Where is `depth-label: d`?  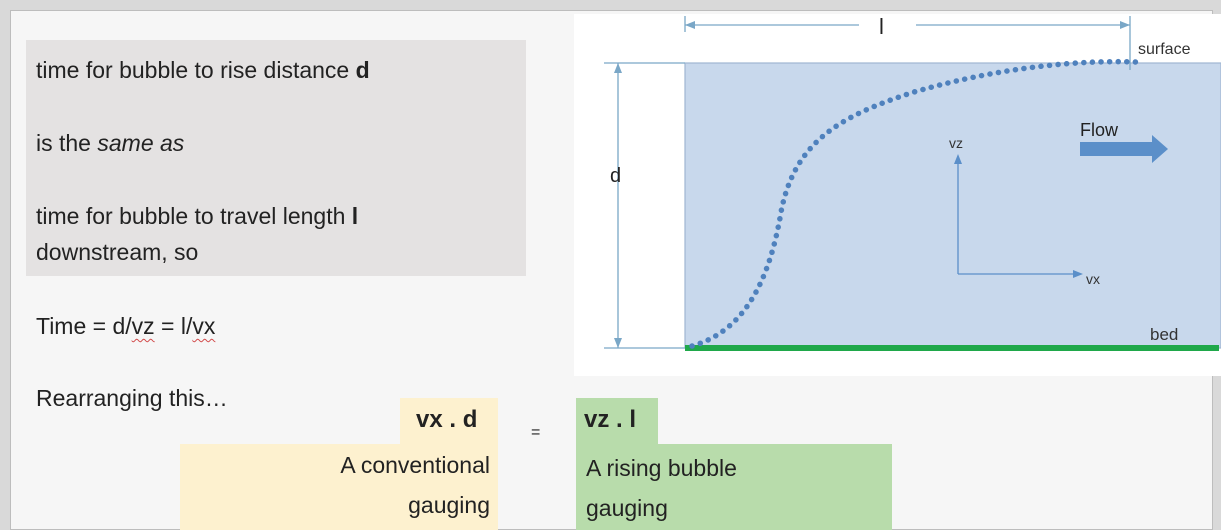
depth-label: d is located at coordinates (615, 176).